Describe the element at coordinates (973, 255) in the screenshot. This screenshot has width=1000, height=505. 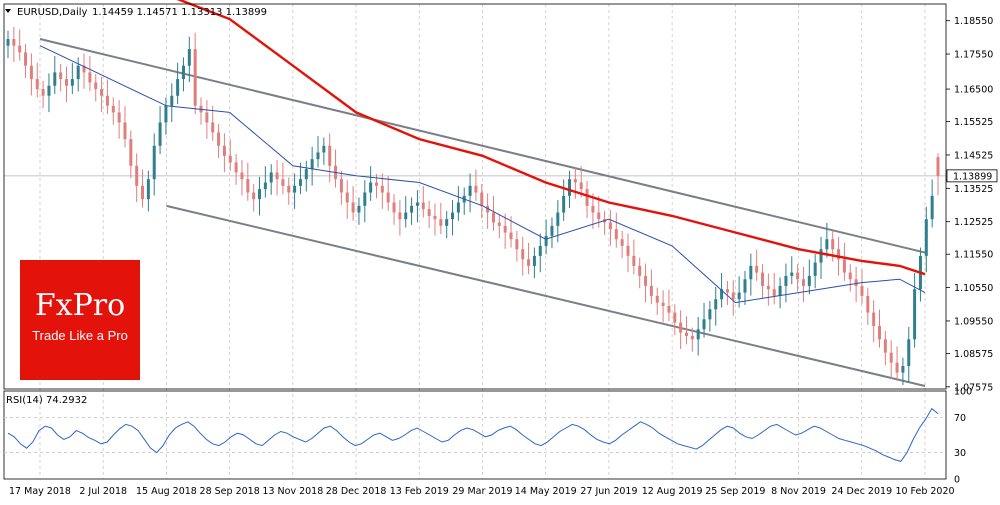
I see `y-tick-label: 1.11550` at that location.